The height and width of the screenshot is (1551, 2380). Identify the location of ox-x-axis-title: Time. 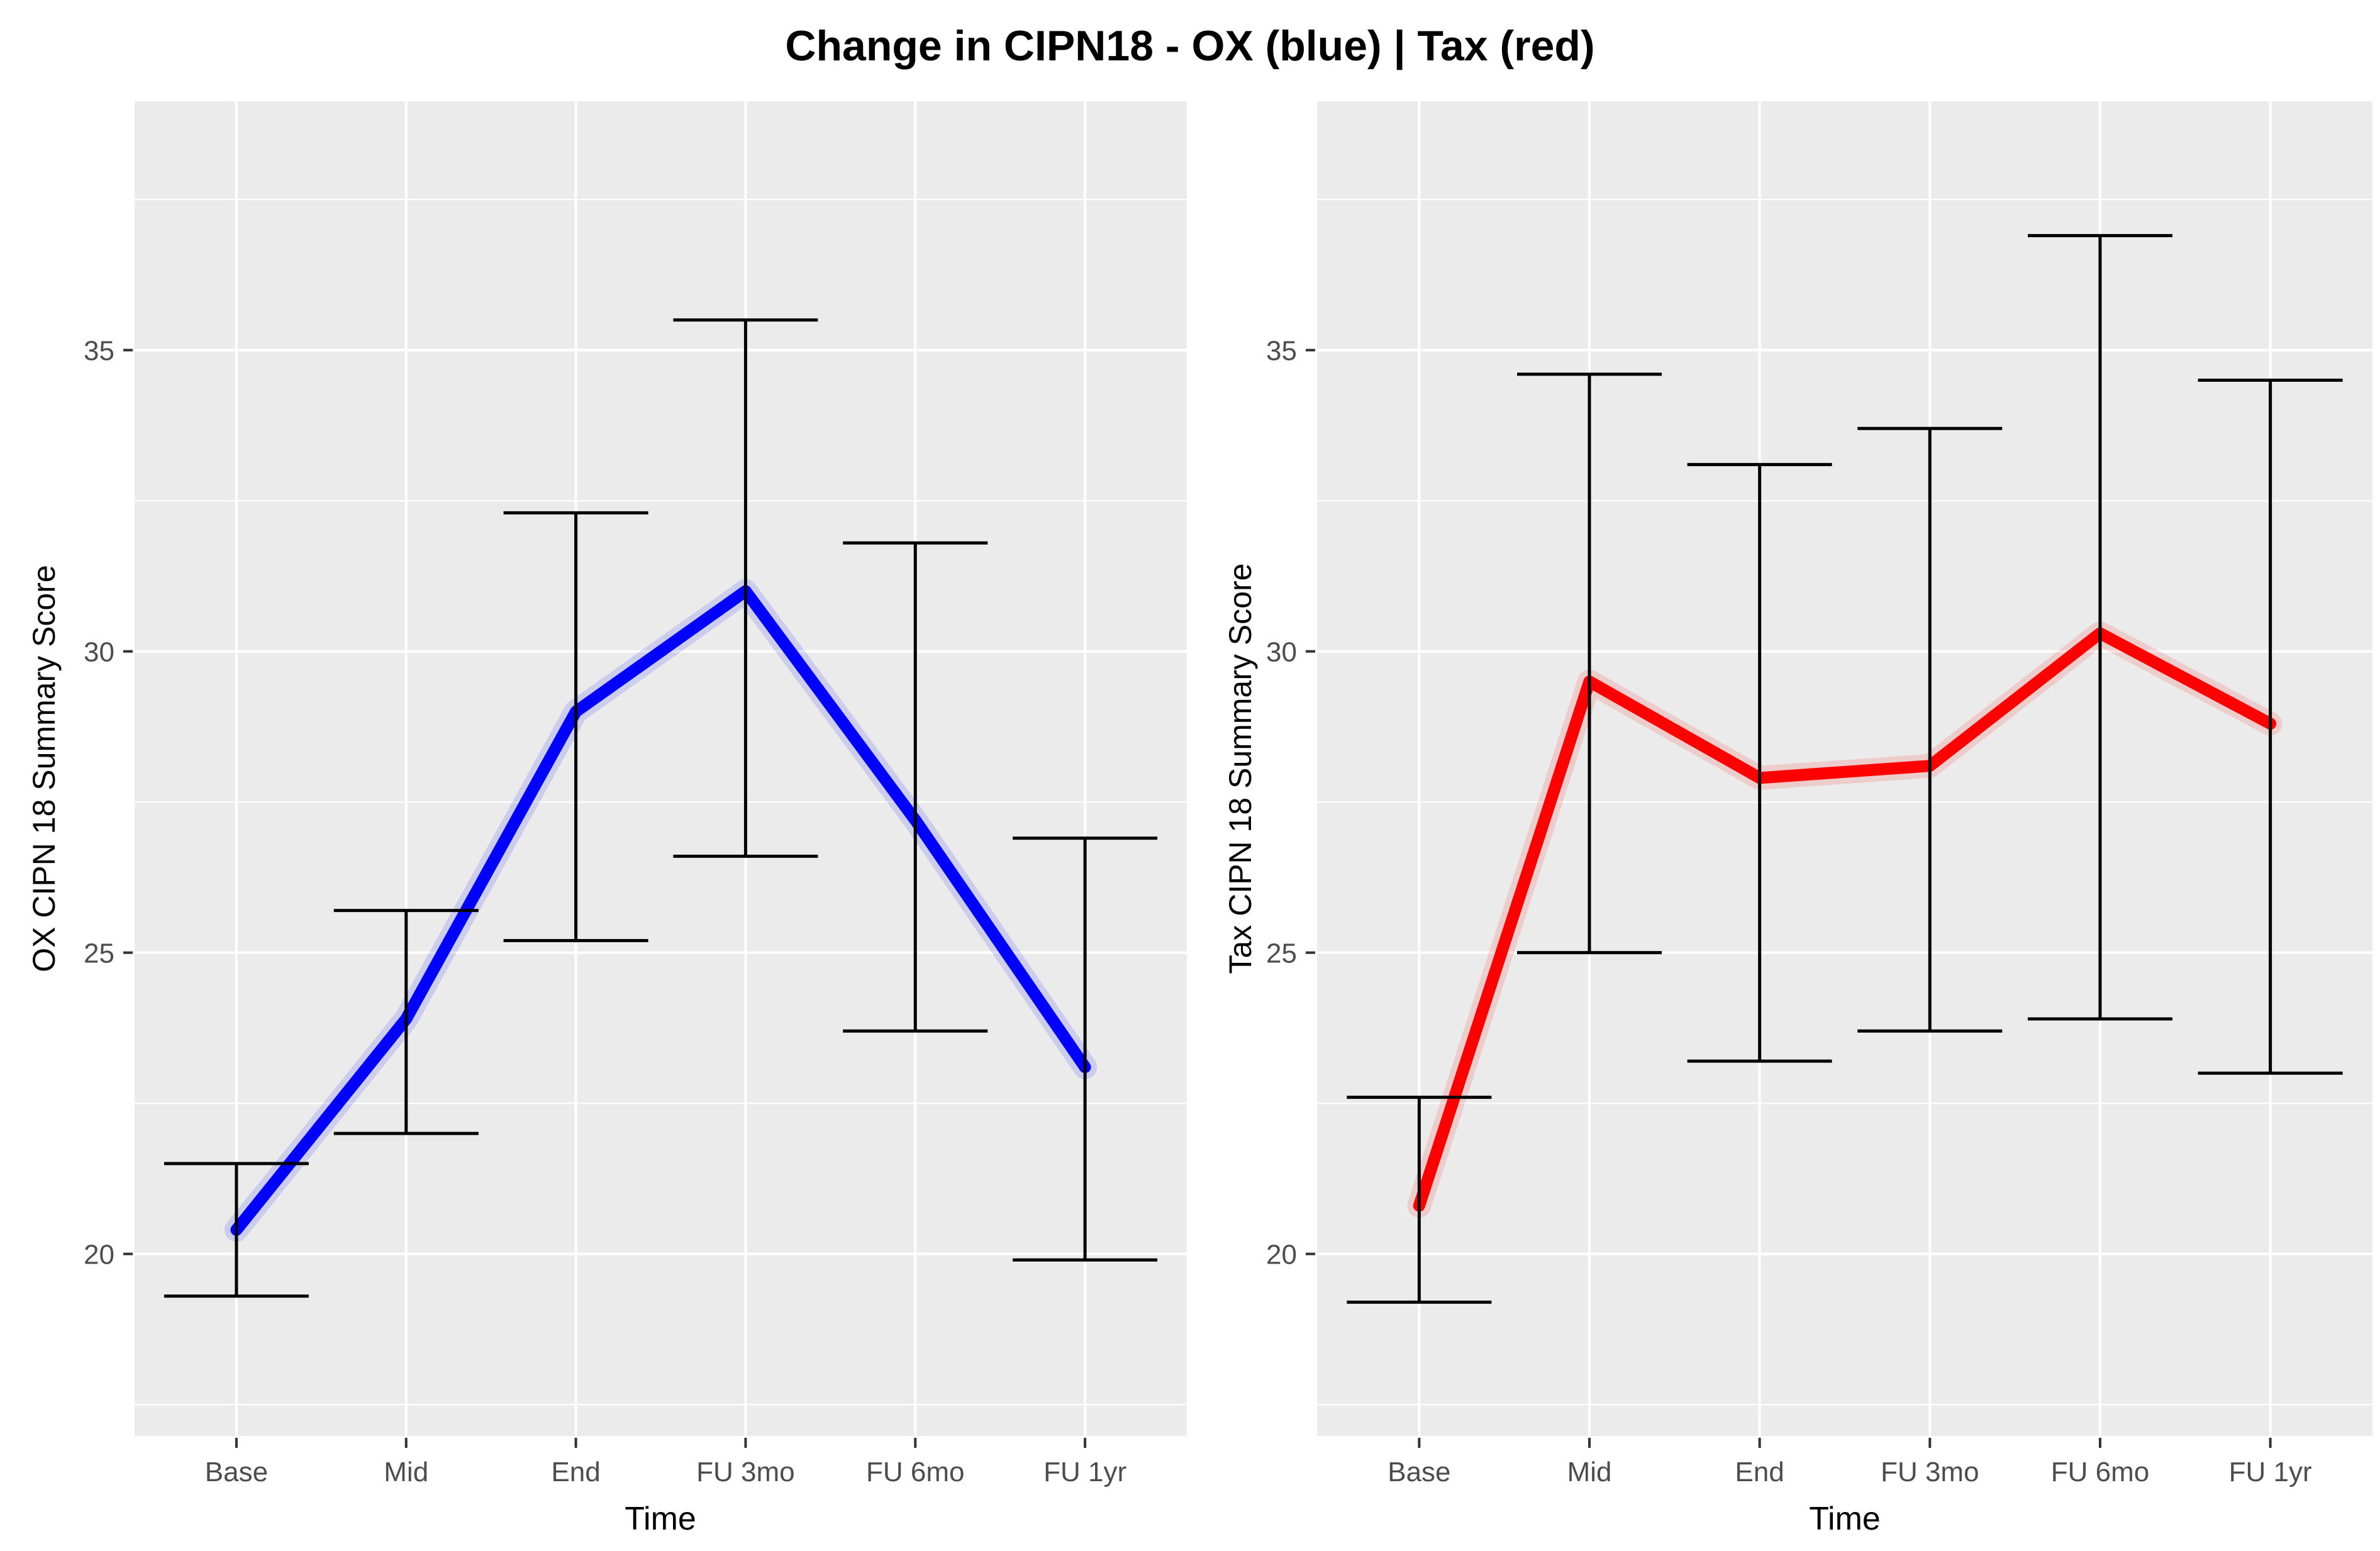
(660, 1519).